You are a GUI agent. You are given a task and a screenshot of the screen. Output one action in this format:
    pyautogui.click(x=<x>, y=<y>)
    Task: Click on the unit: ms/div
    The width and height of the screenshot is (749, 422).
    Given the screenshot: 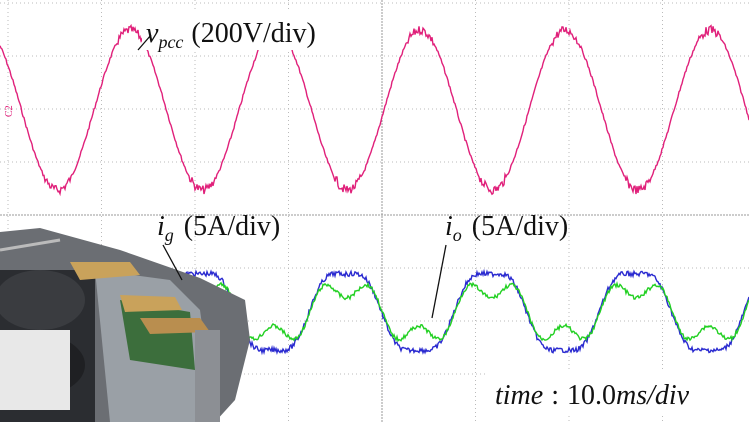 What is the action you would take?
    pyautogui.click(x=653, y=395)
    